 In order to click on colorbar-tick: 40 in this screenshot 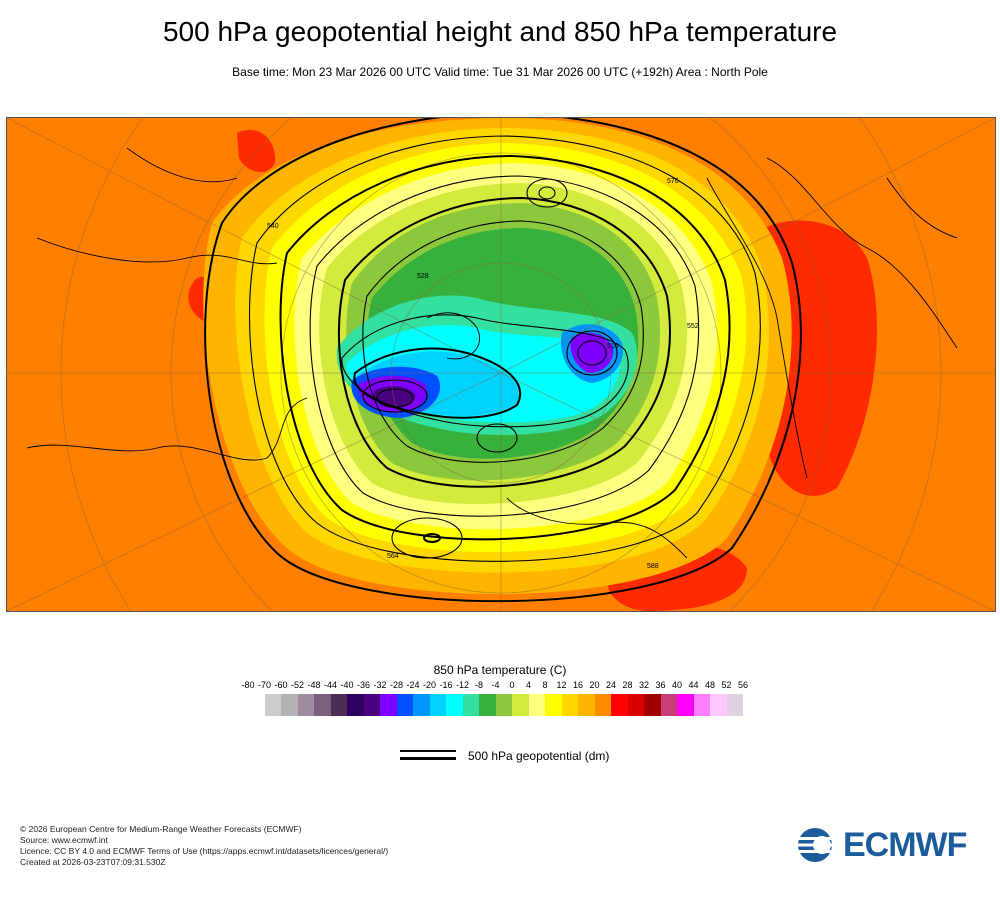, I will do `click(677, 685)`.